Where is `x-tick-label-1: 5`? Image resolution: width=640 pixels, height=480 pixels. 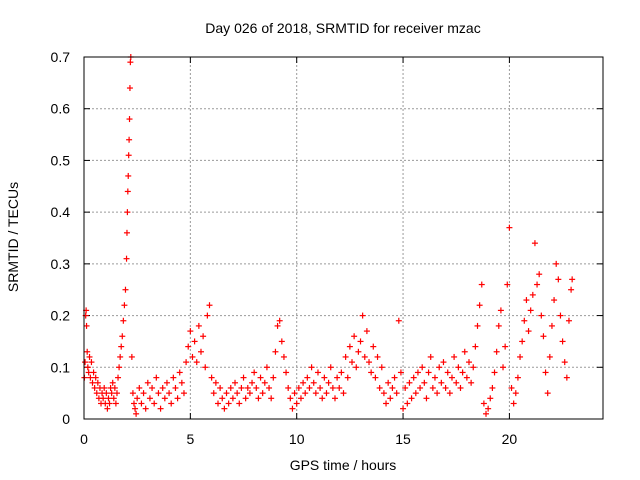
x-tick-label-1: 5 is located at coordinates (190, 439).